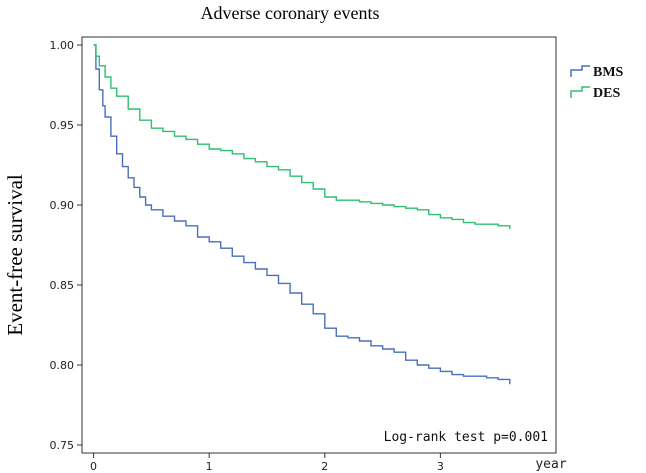 This screenshot has height=473, width=646. Describe the element at coordinates (597, 83) in the screenshot. I see `legend: BMS DES` at that location.